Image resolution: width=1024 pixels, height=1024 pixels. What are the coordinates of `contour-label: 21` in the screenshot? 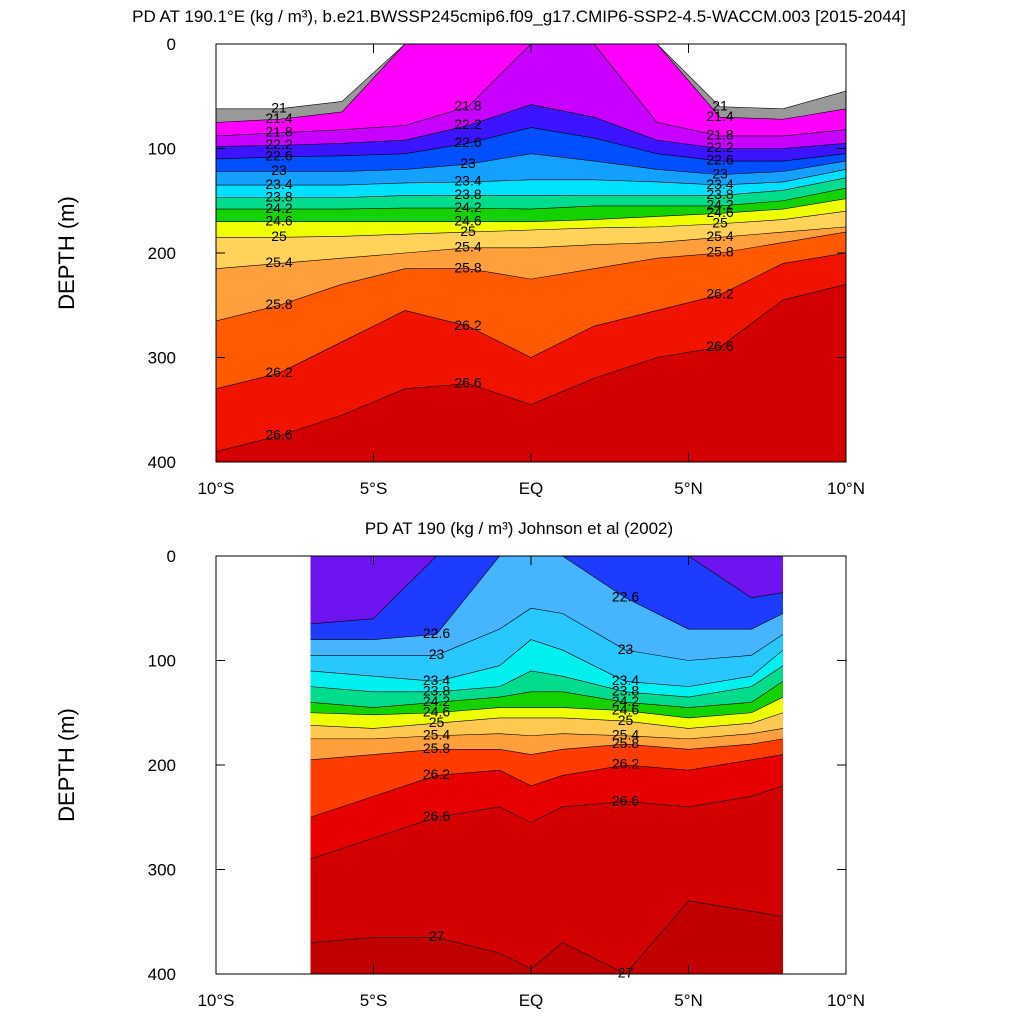 It's located at (720, 105).